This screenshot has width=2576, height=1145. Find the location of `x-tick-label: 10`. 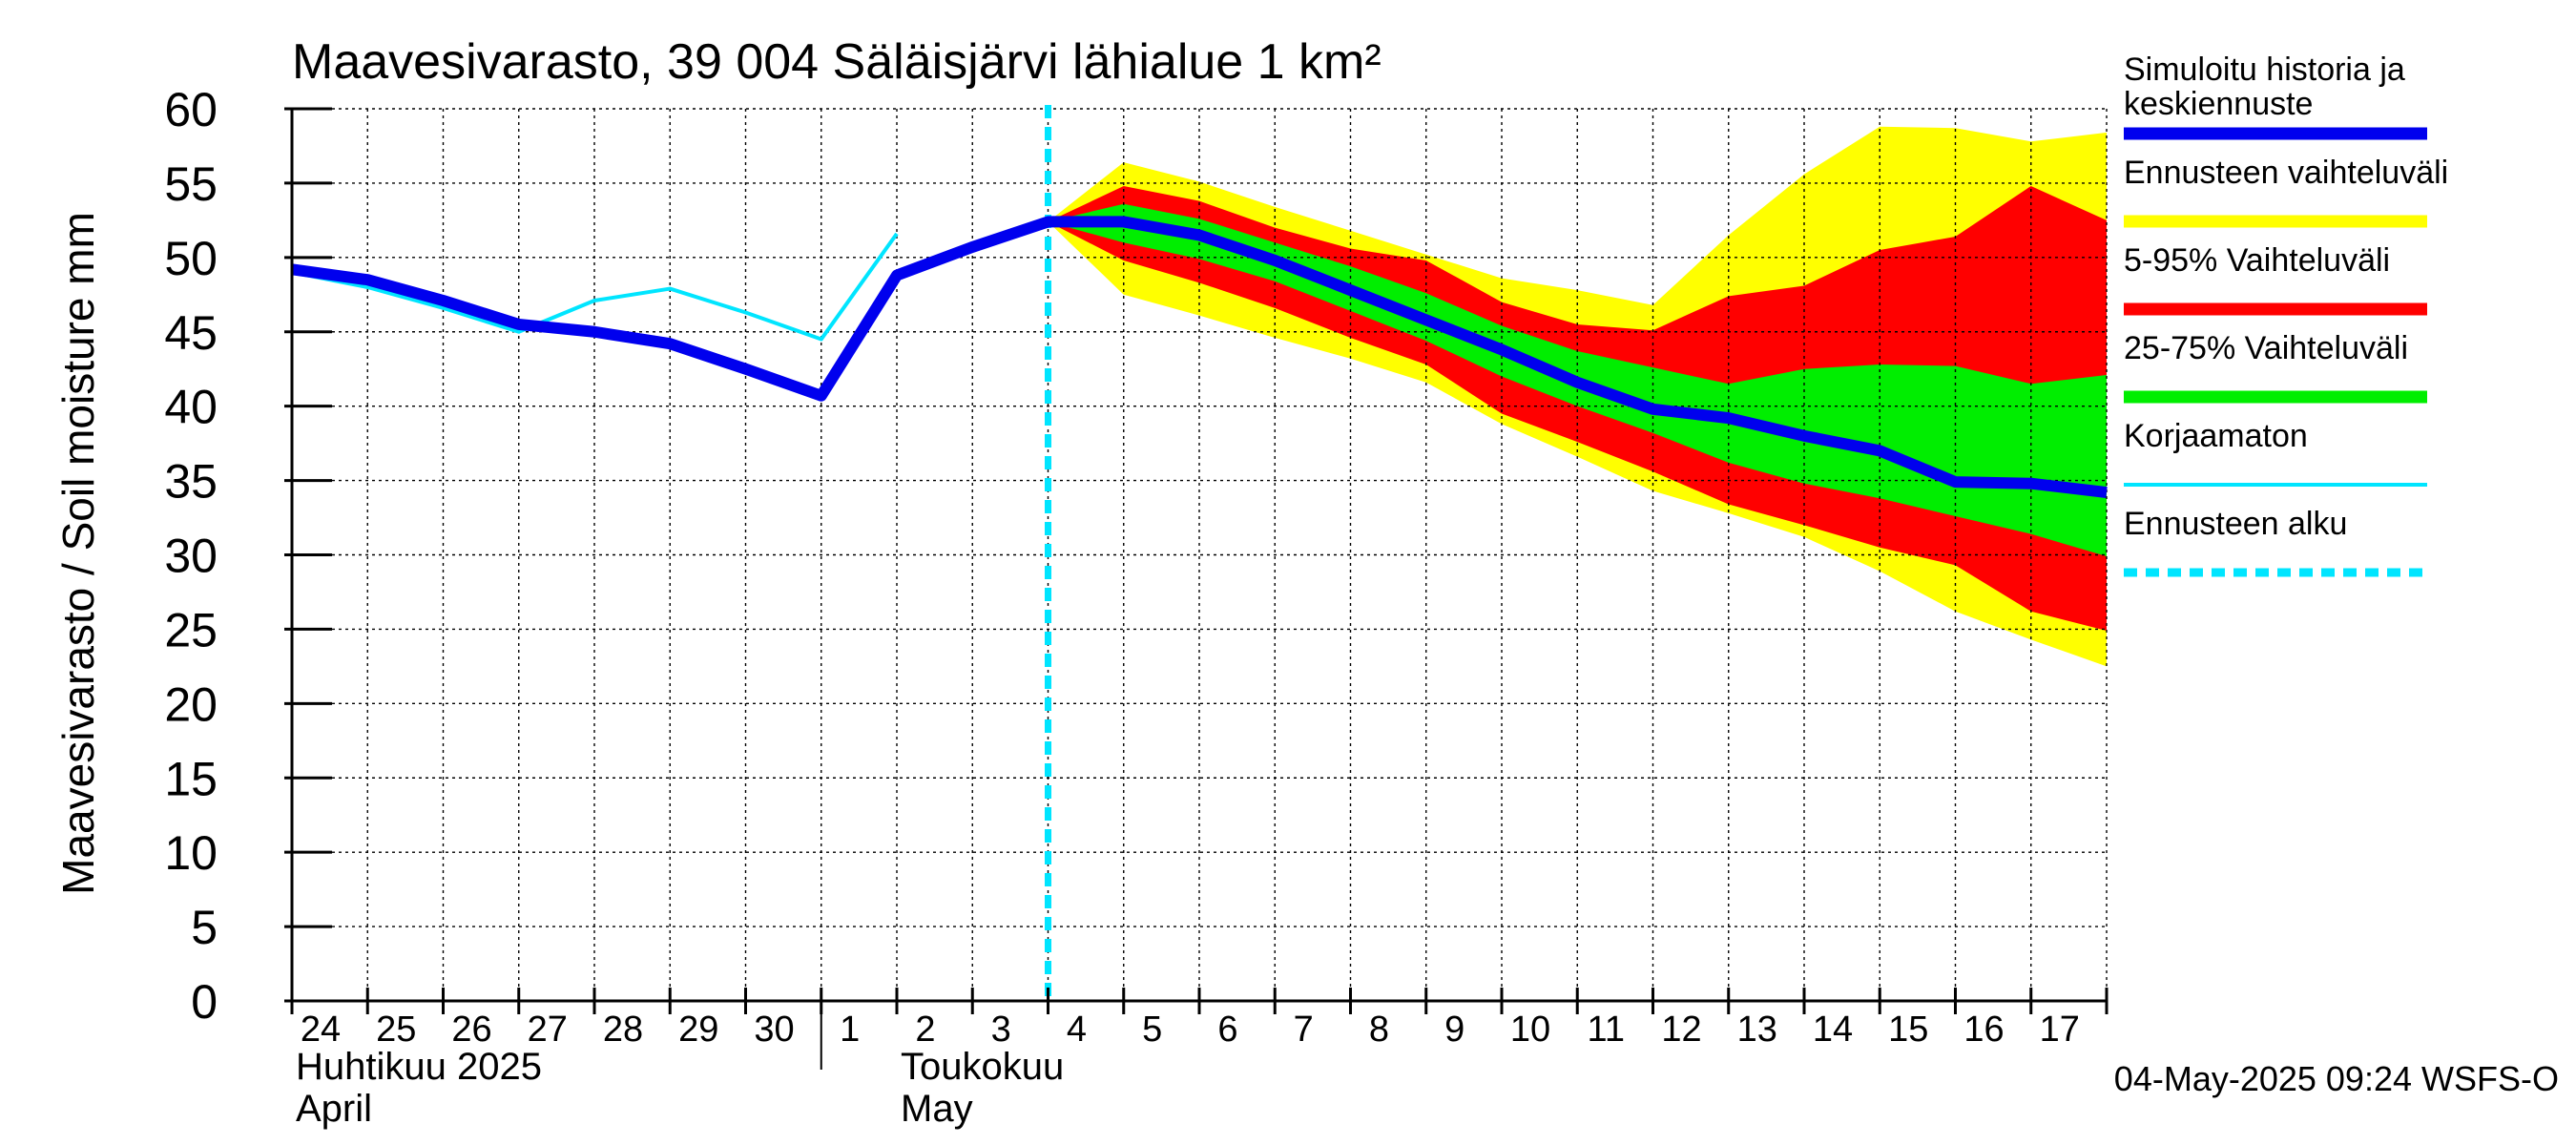

x-tick-label: 10 is located at coordinates (1530, 1030).